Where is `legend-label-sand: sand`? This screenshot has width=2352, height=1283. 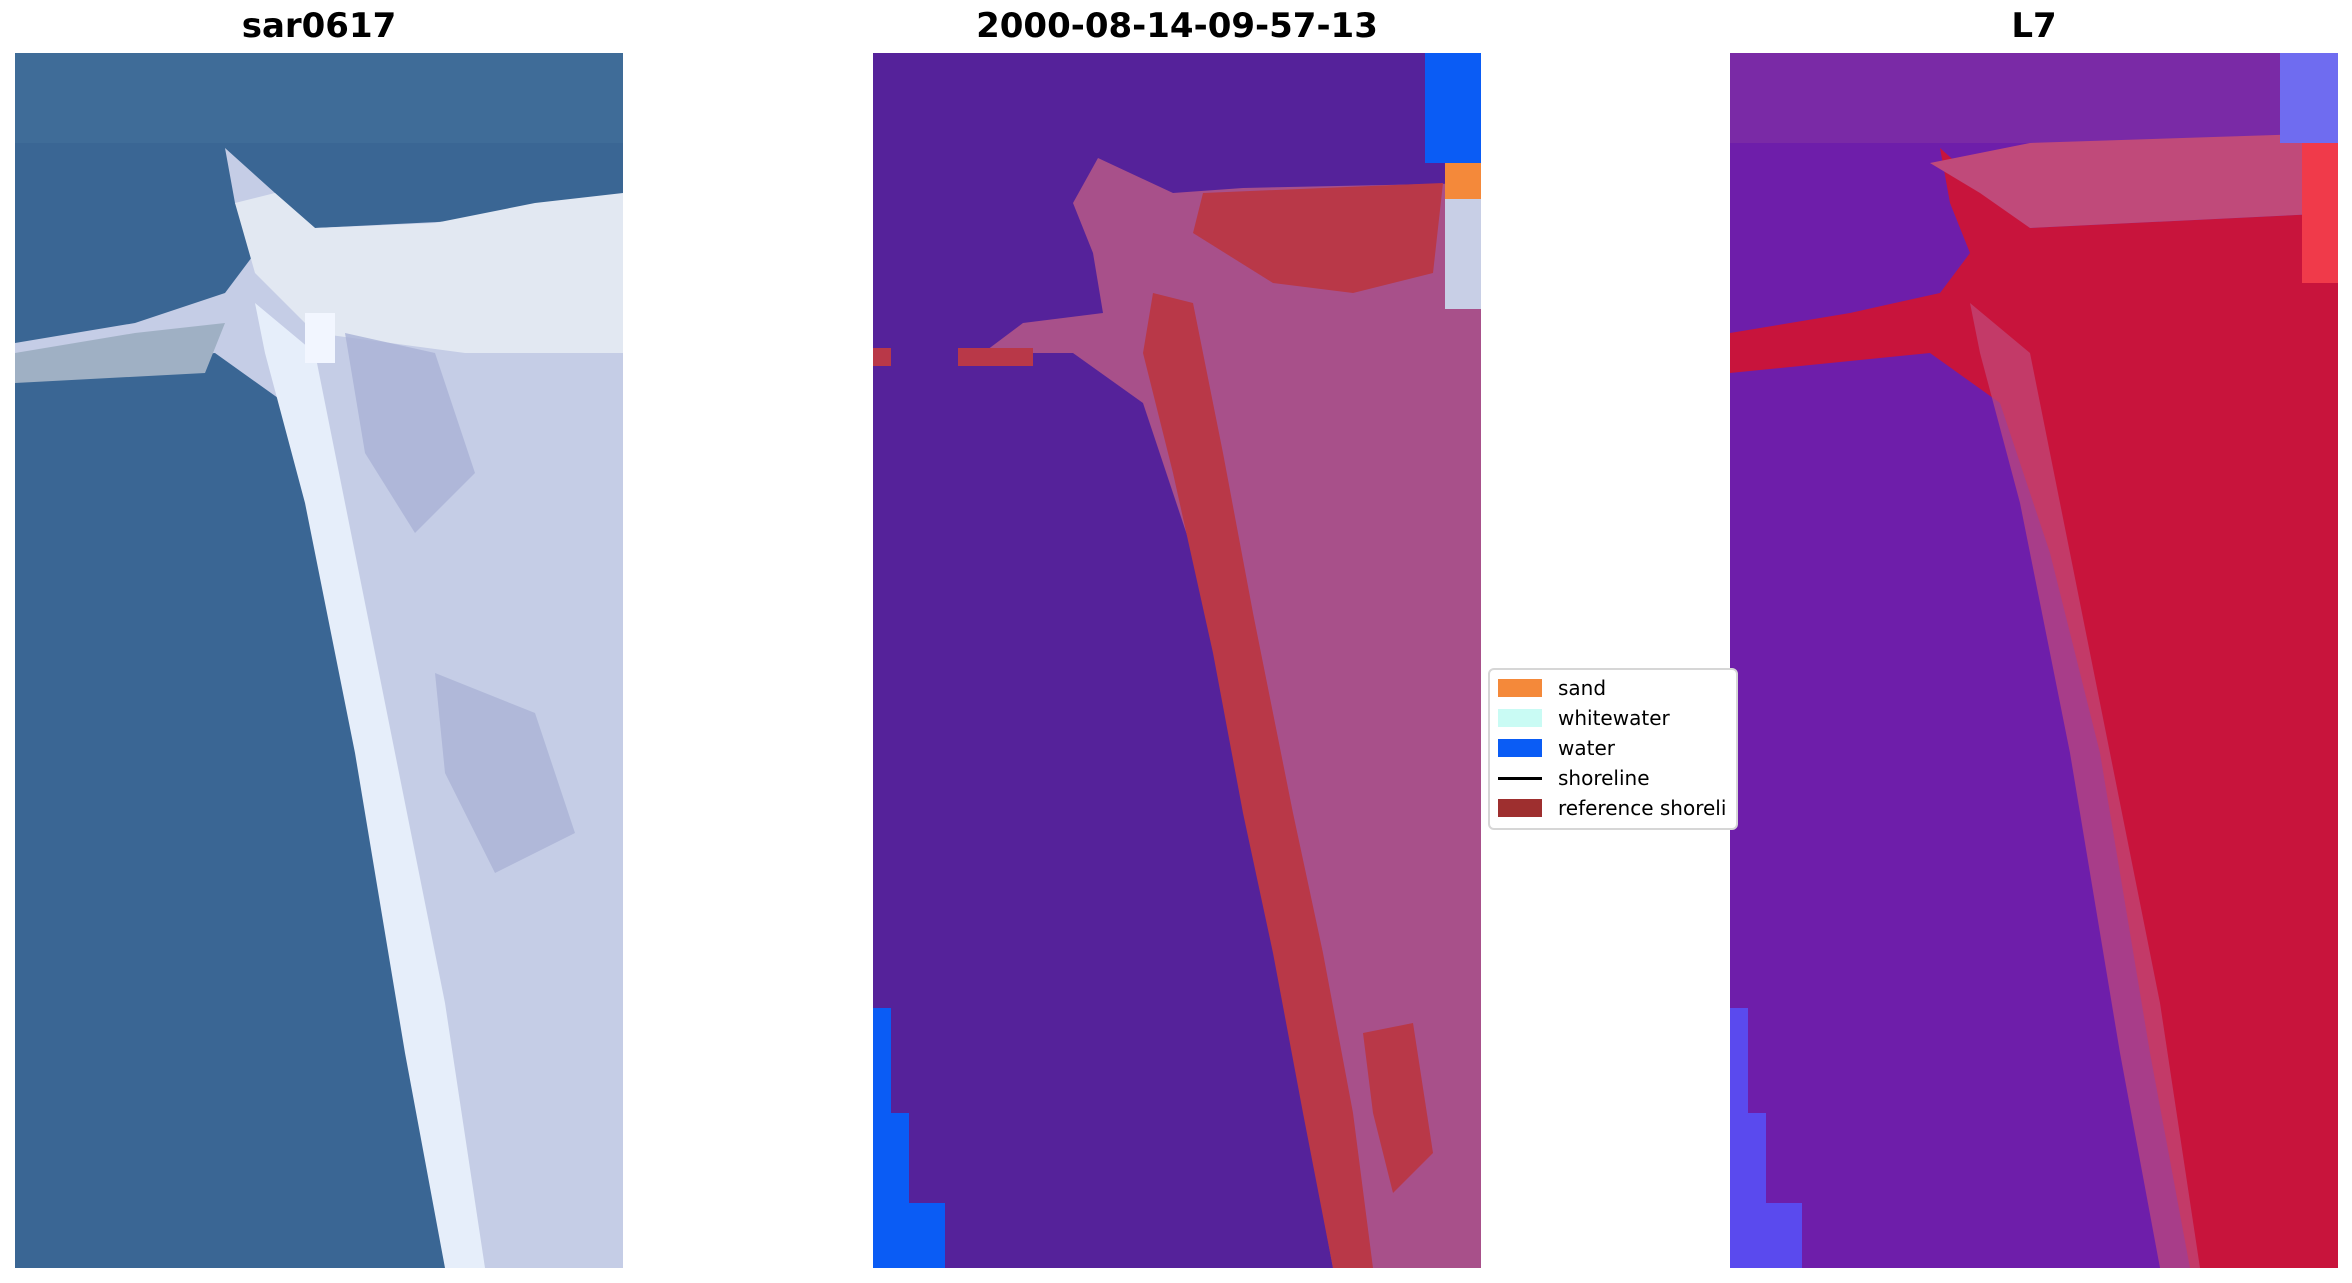 legend-label-sand: sand is located at coordinates (1582, 688).